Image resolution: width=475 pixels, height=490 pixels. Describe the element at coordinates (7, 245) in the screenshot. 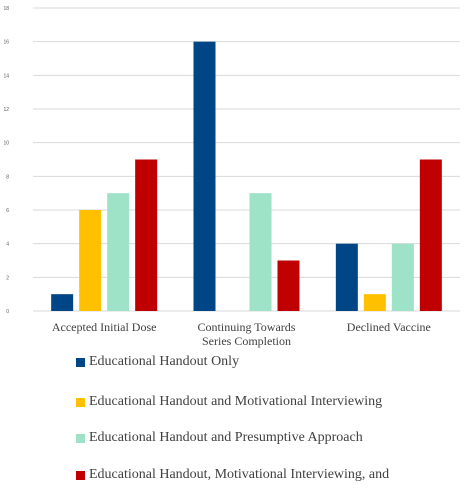

I see `y-tick-label: 4` at that location.